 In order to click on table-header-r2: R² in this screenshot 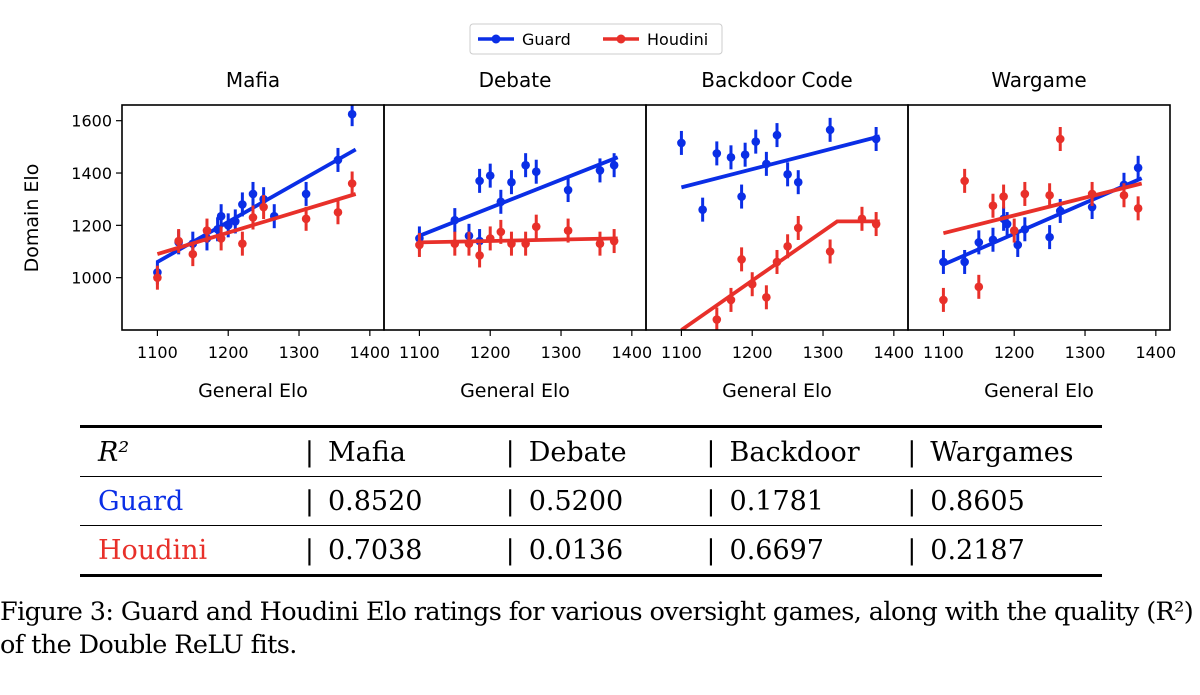, I will do `click(189, 451)`.